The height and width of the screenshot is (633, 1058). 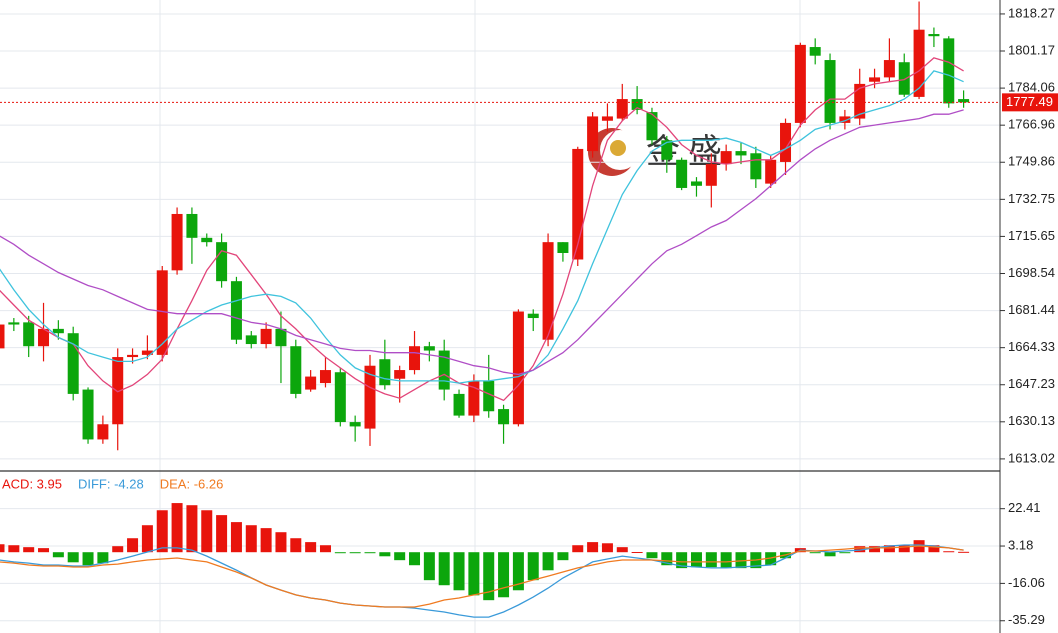 What do you see at coordinates (1031, 161) in the screenshot?
I see `y-tick-label: 1749.86` at bounding box center [1031, 161].